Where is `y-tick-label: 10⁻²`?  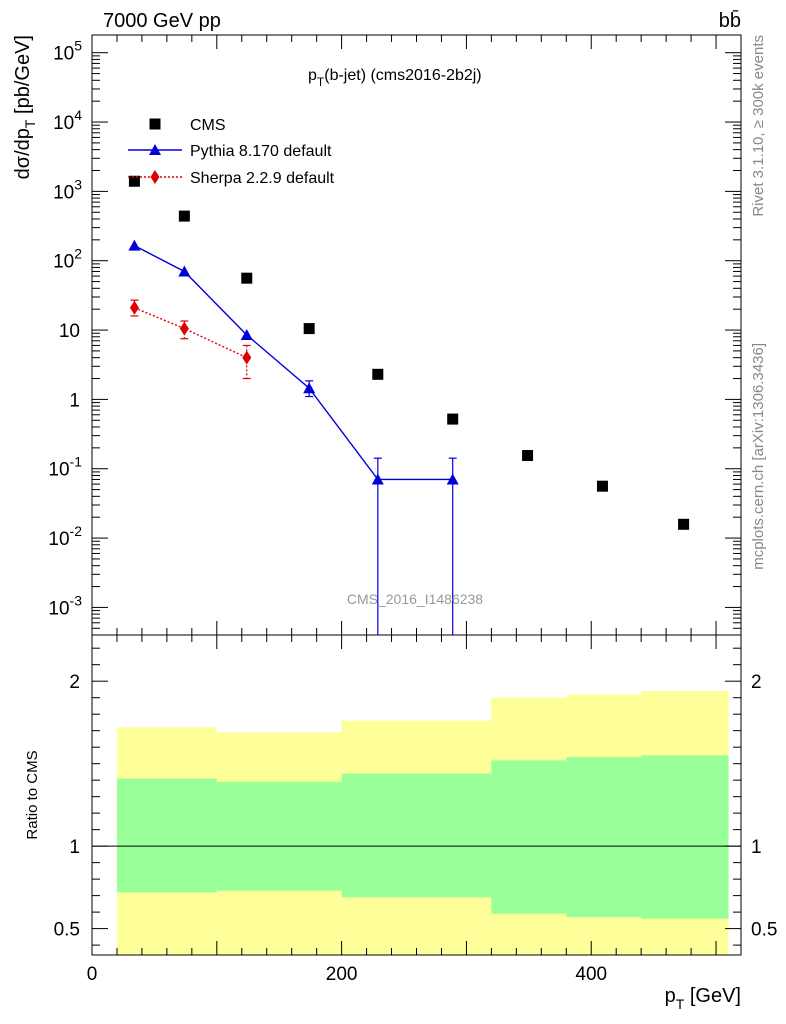 y-tick-label: 10⁻² is located at coordinates (65, 536).